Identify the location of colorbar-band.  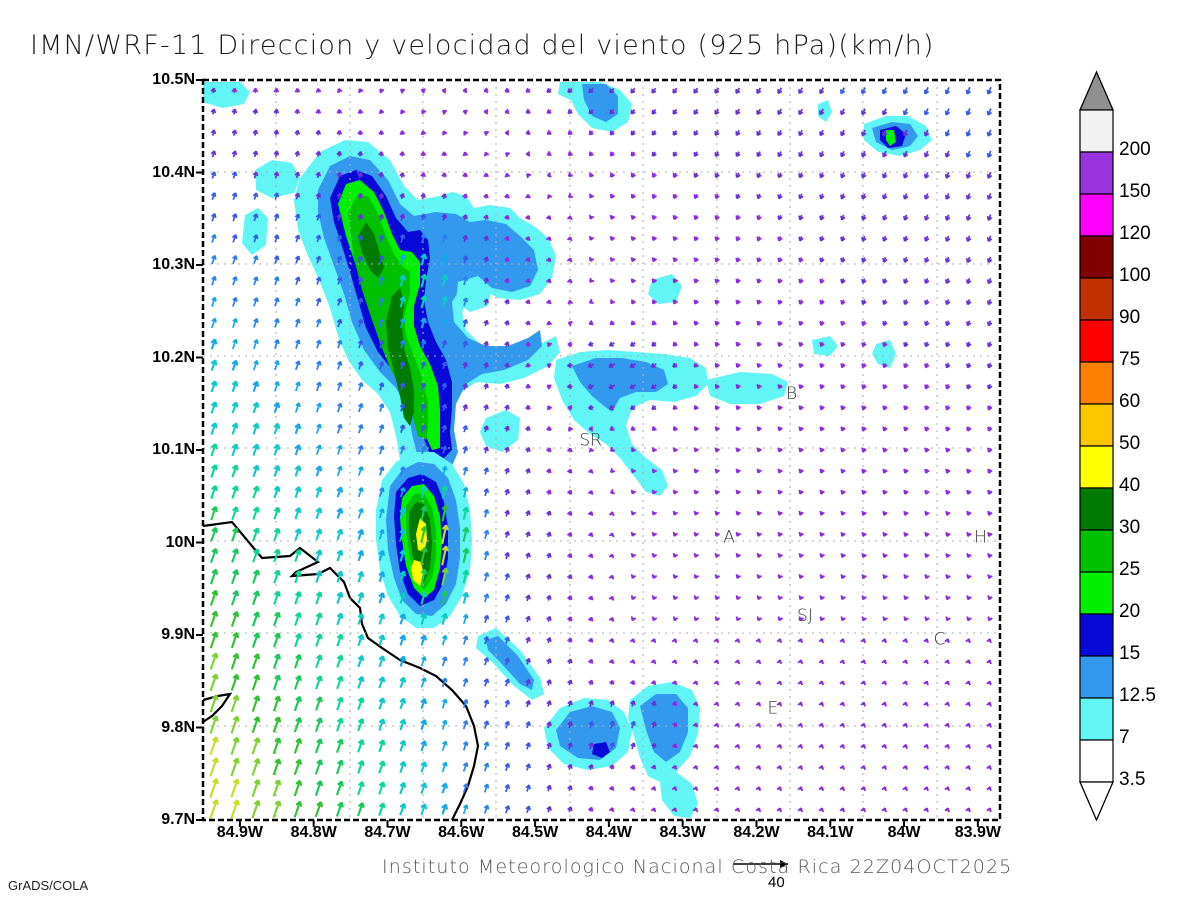
(1096, 131).